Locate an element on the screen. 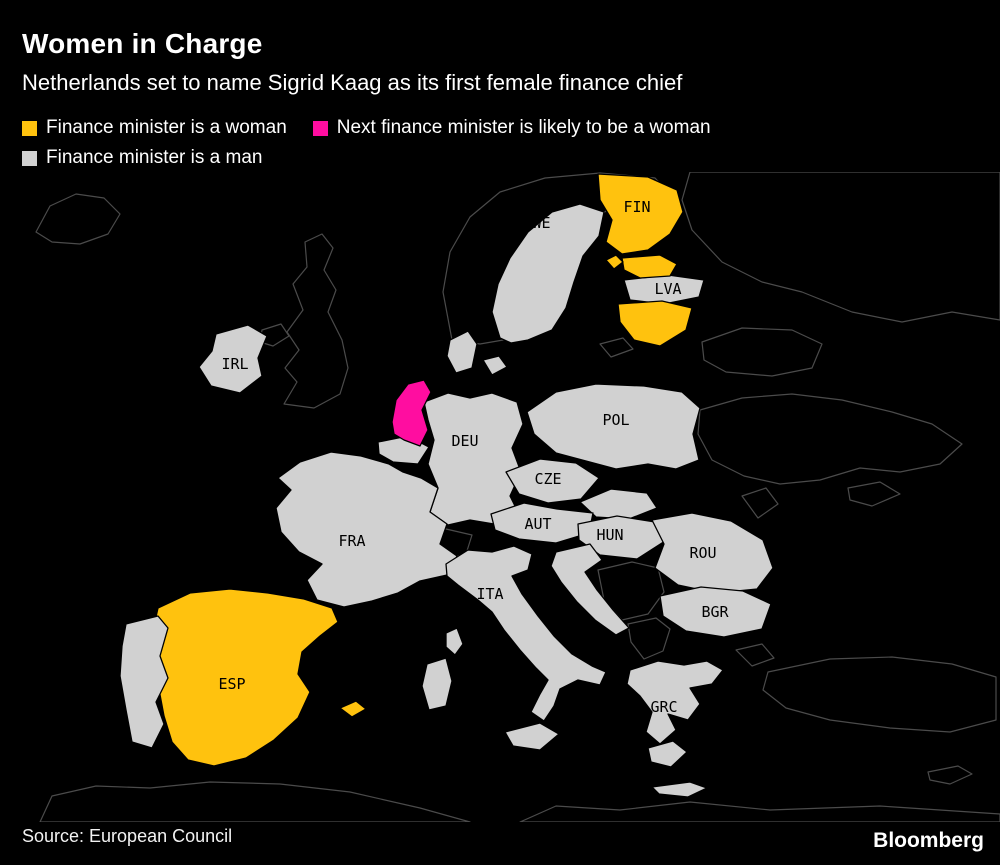 The height and width of the screenshot is (865, 1000). country-czechia is located at coordinates (552, 481).